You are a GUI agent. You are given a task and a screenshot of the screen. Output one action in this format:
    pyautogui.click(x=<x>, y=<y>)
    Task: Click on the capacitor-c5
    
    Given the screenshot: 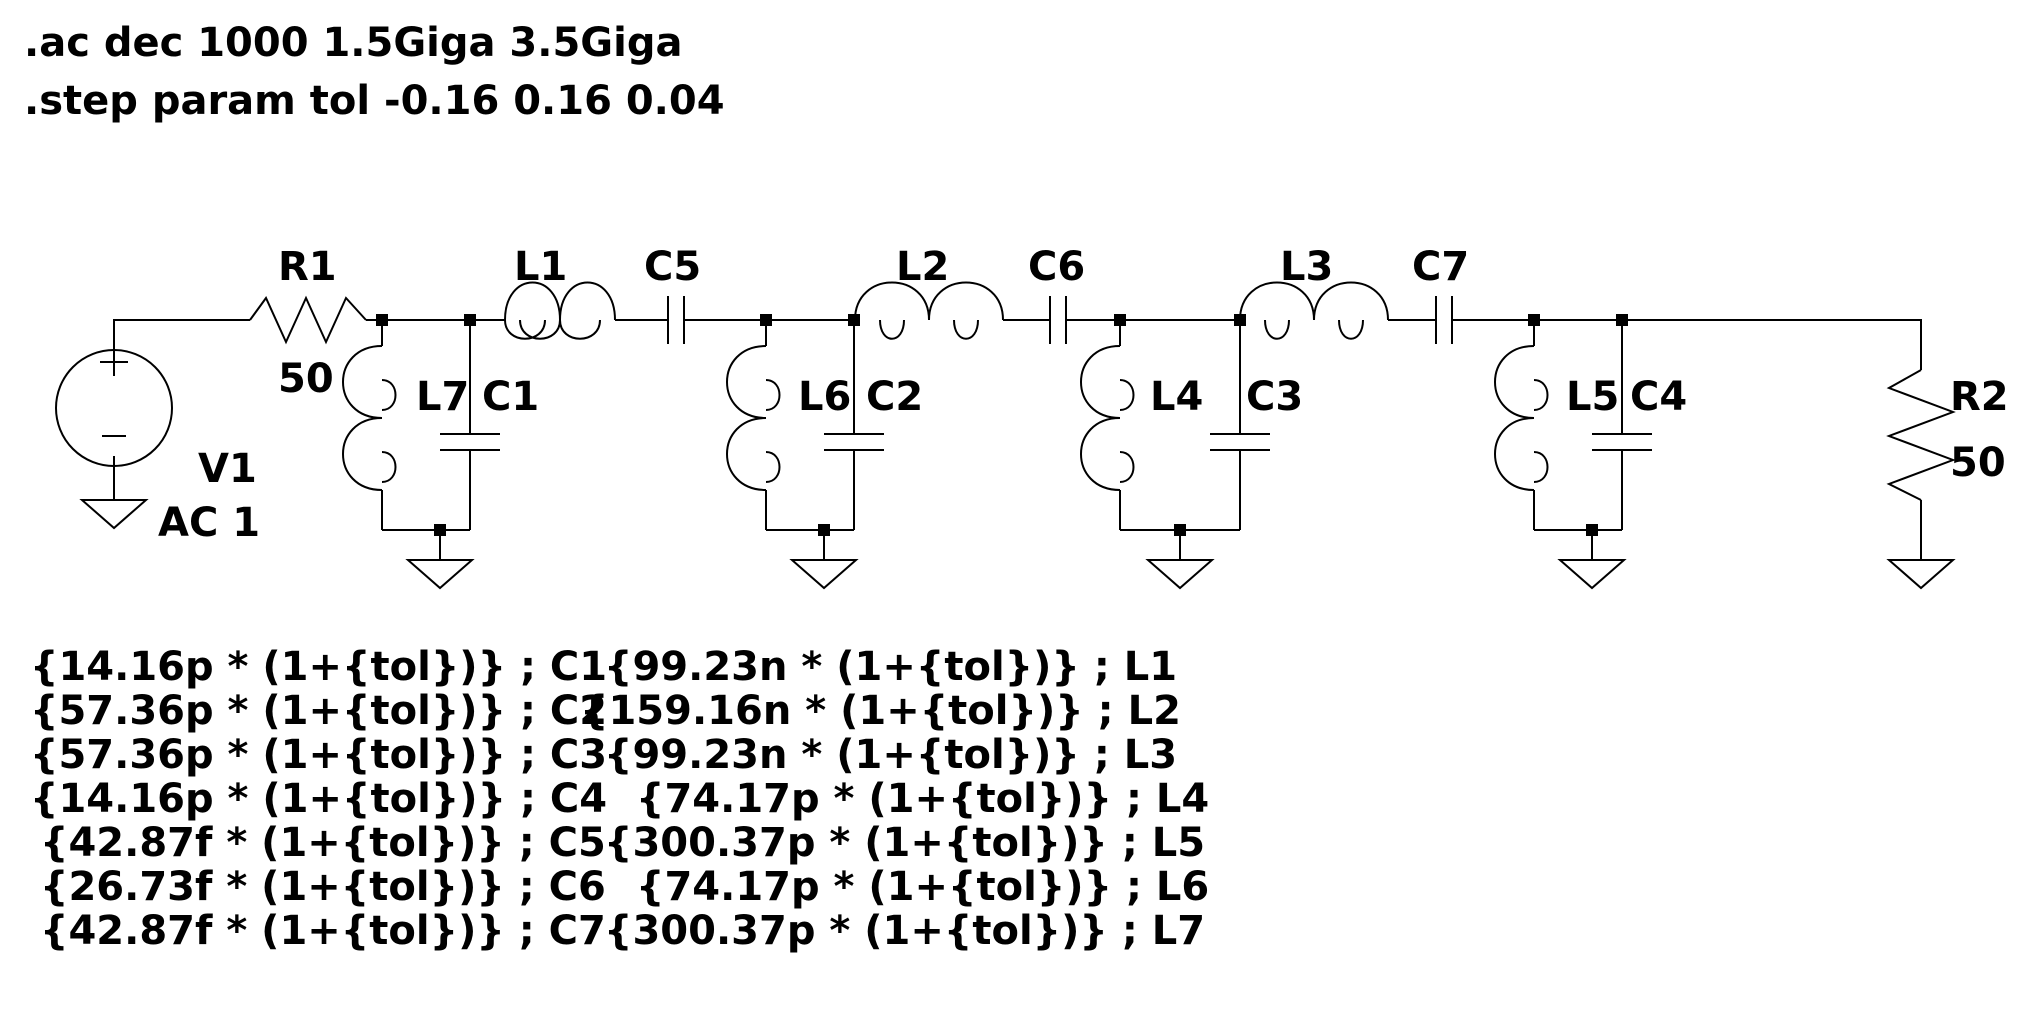 What is the action you would take?
    pyautogui.click(x=676, y=320)
    